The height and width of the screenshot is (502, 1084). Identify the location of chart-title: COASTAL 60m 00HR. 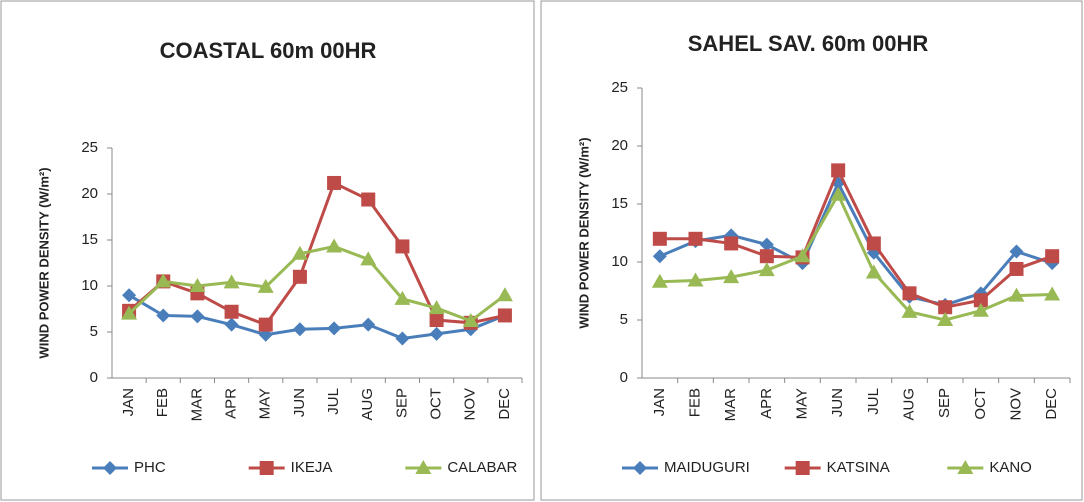
(268, 50).